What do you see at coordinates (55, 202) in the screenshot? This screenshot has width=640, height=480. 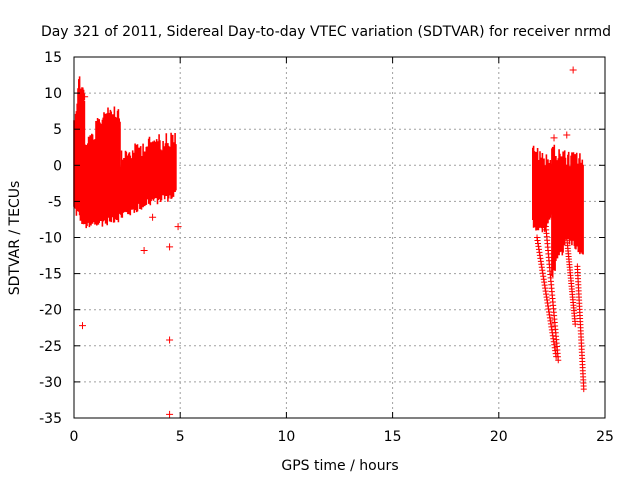 I see `y-tick-label: -5` at bounding box center [55, 202].